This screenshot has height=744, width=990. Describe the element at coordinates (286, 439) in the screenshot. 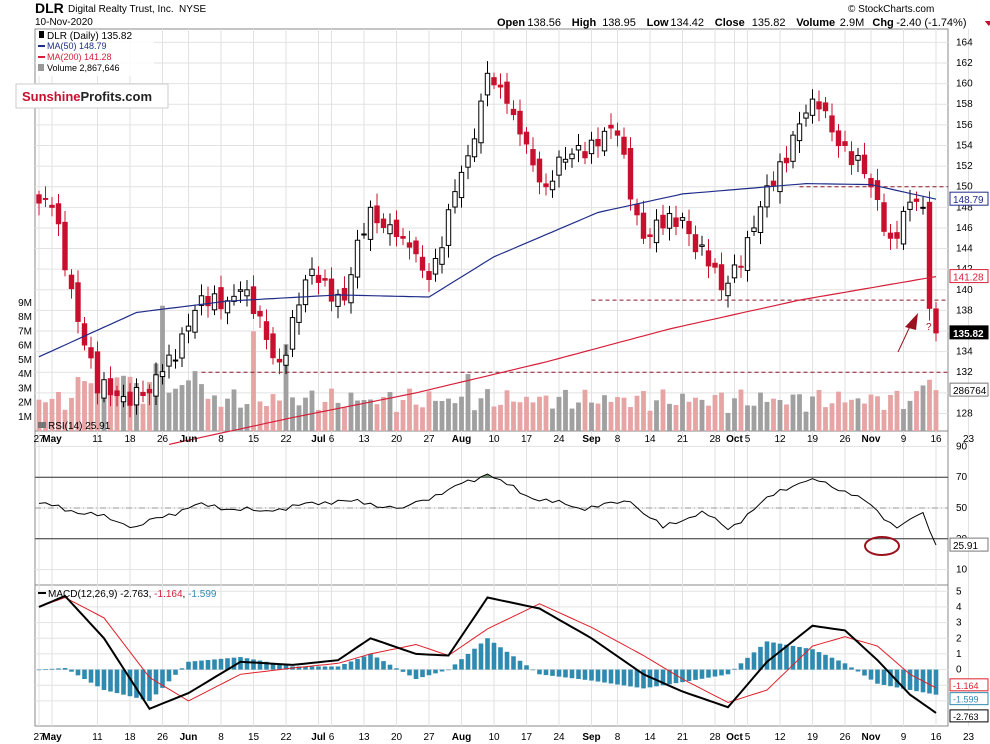

I see `x-tick-label: 22` at that location.